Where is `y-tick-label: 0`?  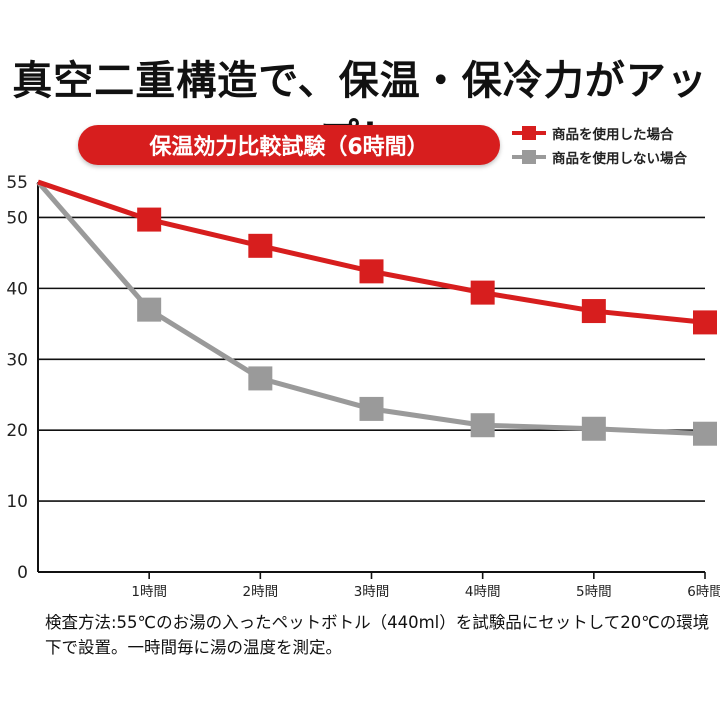 y-tick-label: 0 is located at coordinates (22, 573).